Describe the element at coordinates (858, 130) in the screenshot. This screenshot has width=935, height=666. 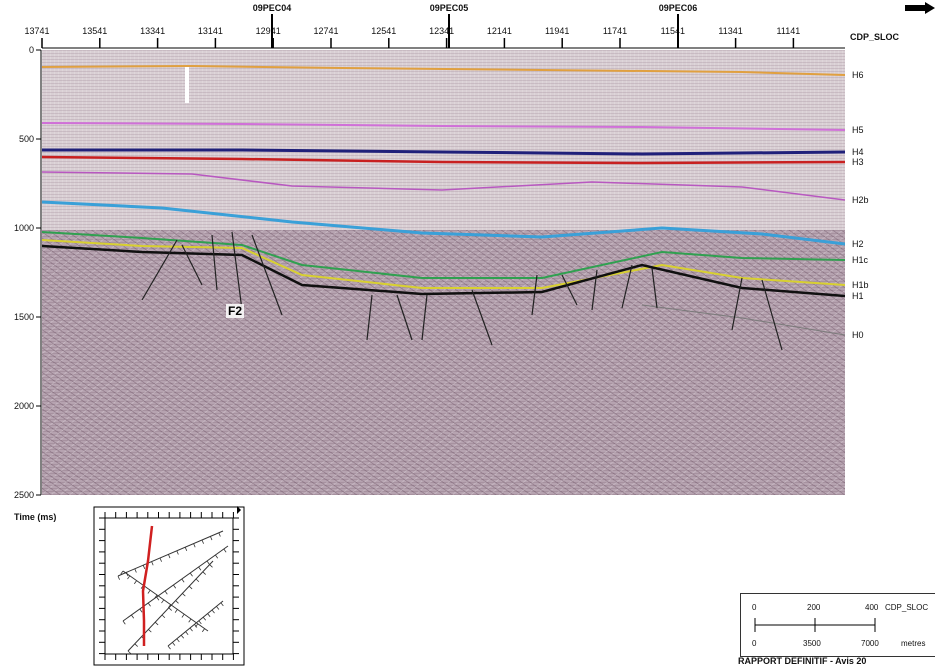
I see `horizon-label: H5` at that location.